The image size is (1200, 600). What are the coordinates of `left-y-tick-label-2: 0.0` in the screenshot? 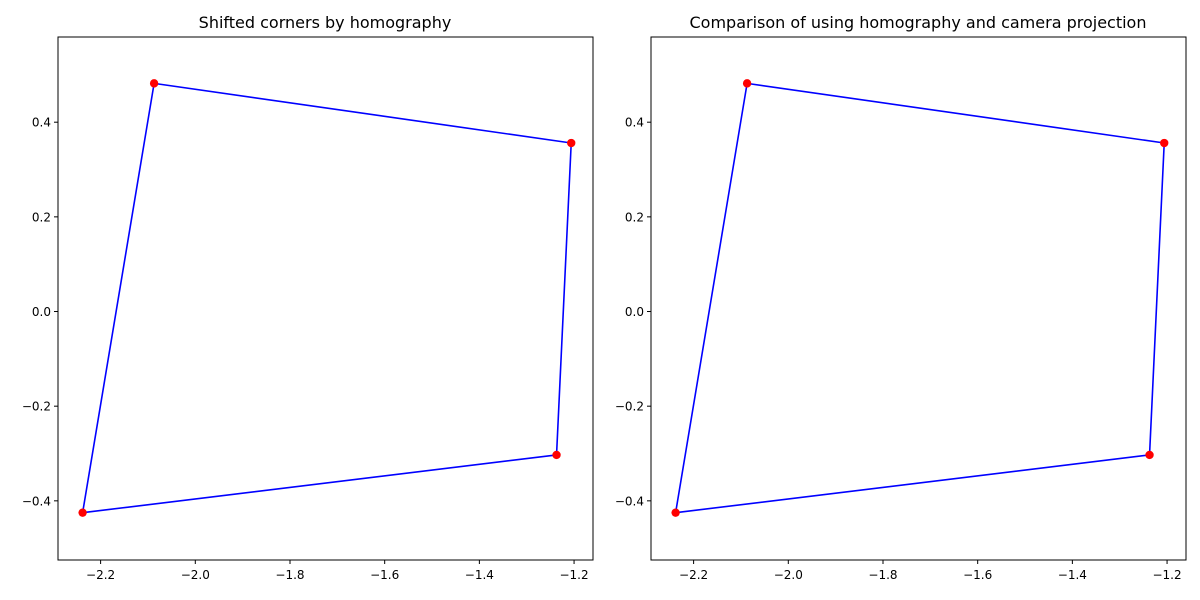 It's located at (41, 312).